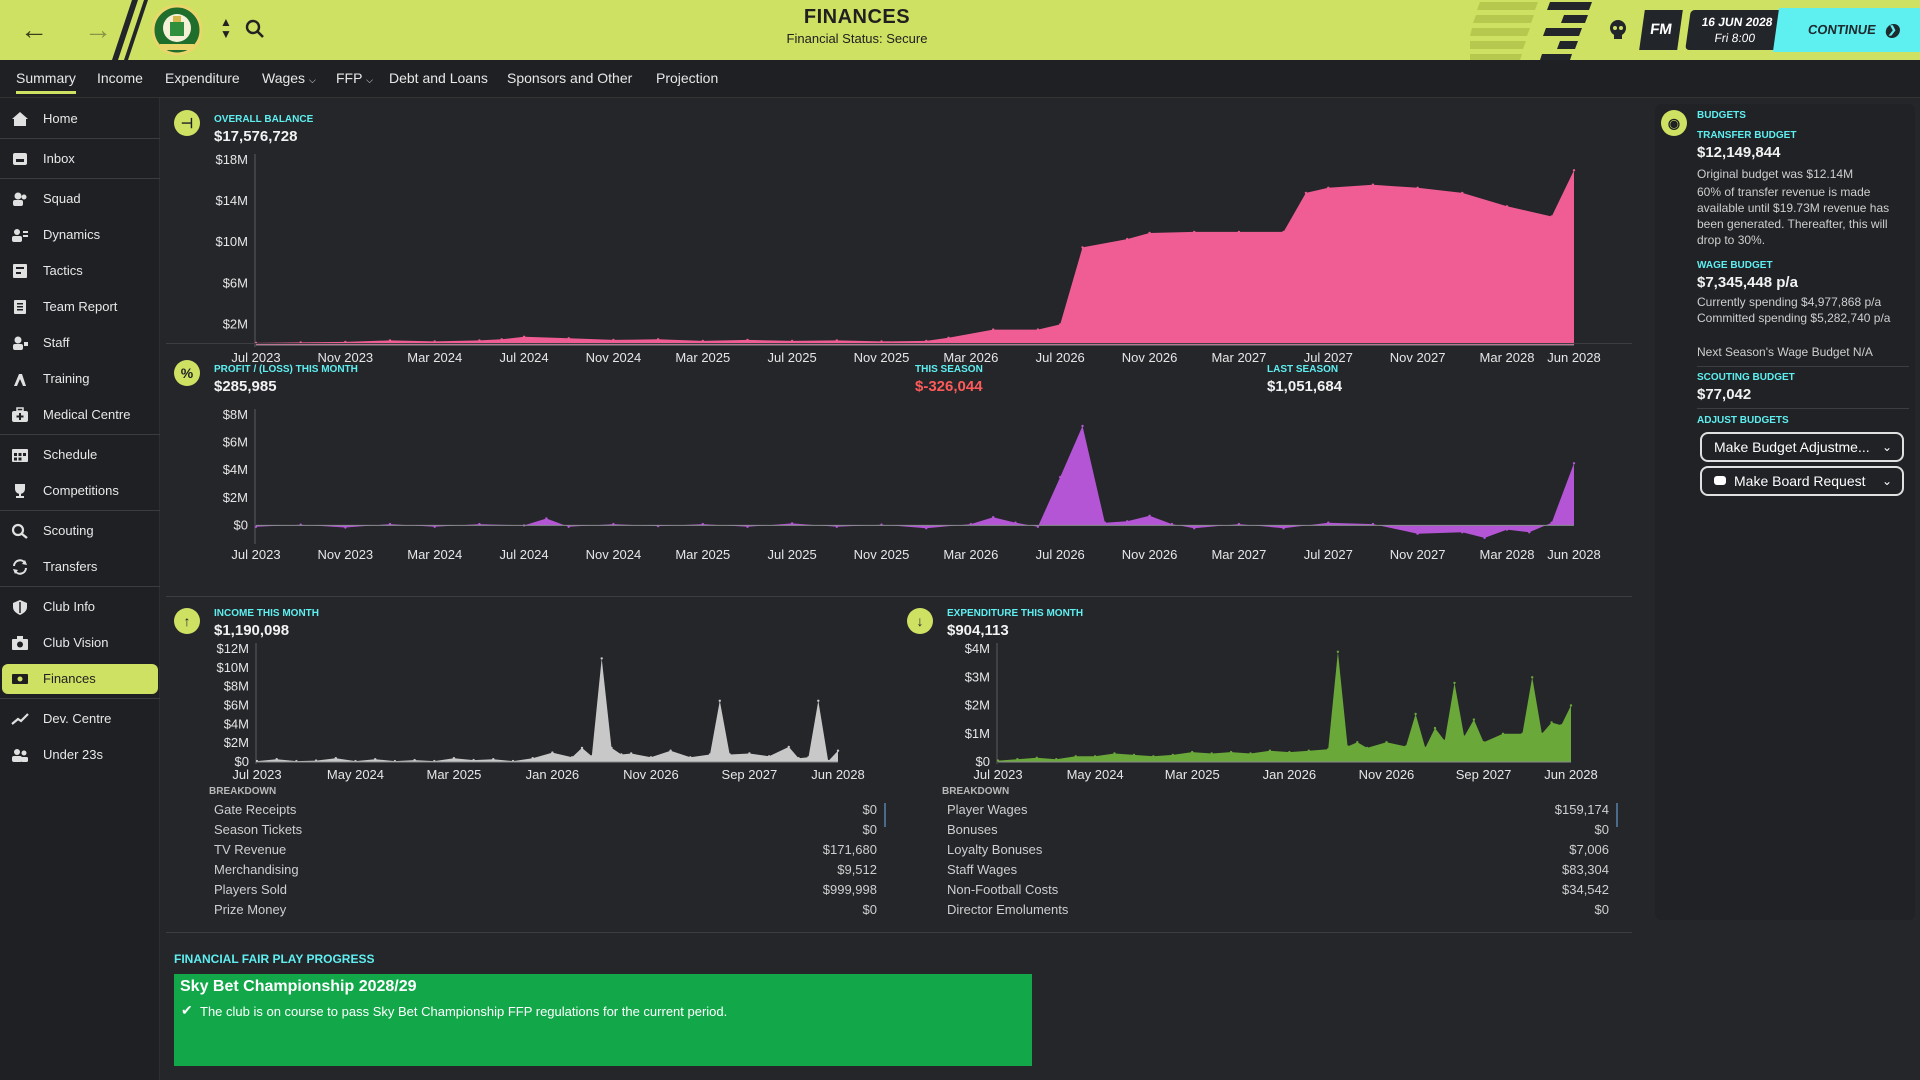  I want to click on sidebar-item-inbox: Inbox, so click(80, 159).